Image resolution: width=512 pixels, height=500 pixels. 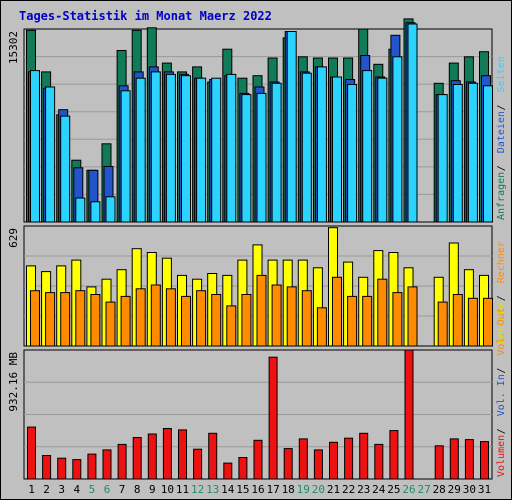 What do you see at coordinates (152, 489) in the screenshot?
I see `x-tick-label-day-9: 9` at bounding box center [152, 489].